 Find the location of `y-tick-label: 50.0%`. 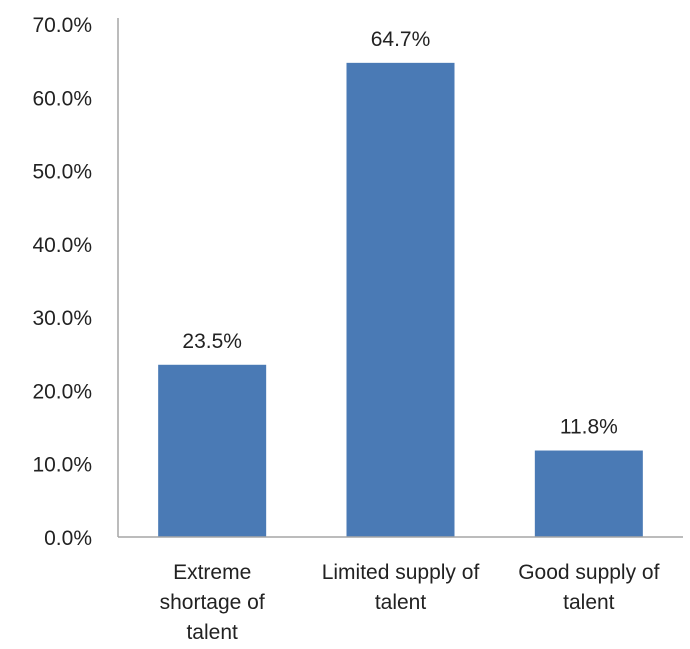

y-tick-label: 50.0% is located at coordinates (62, 172).